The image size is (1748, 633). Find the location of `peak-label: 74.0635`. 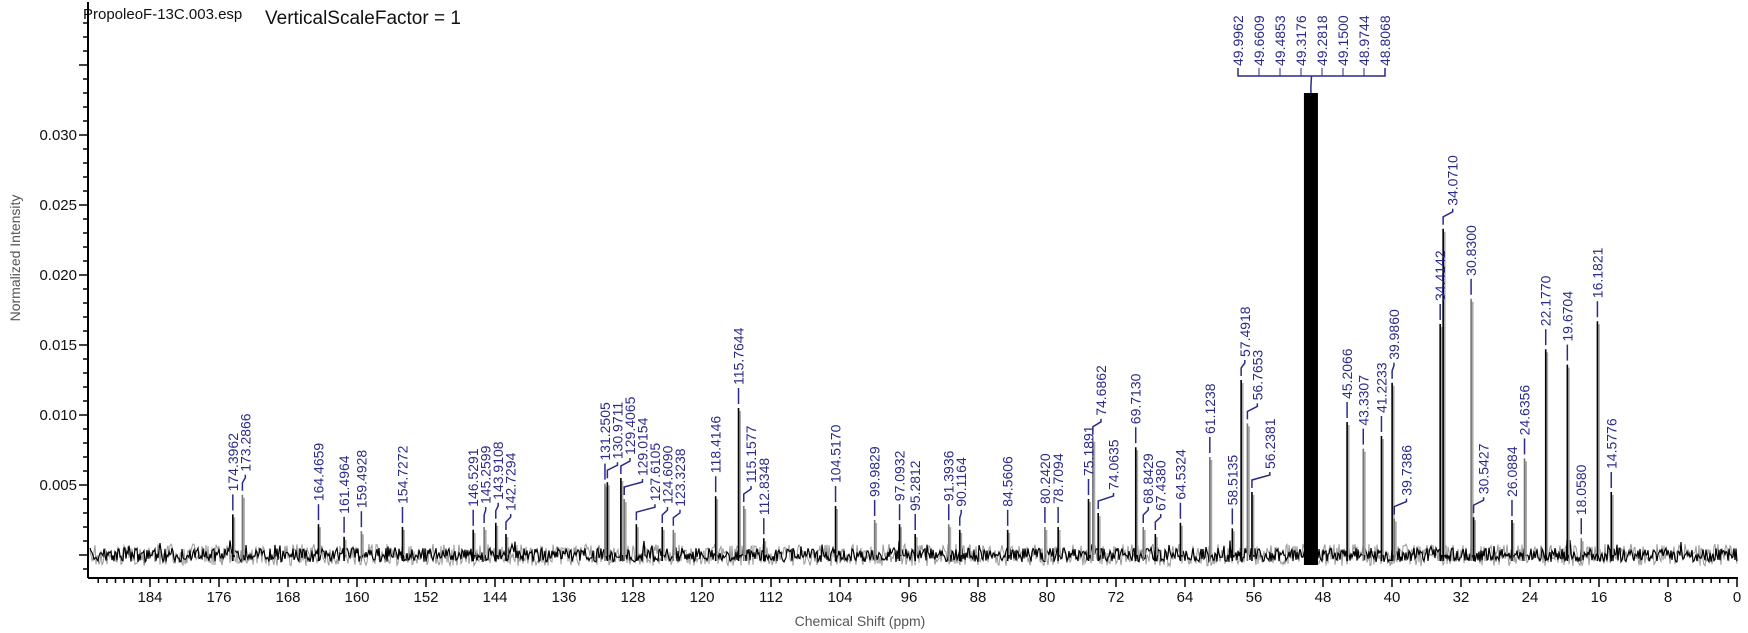

peak-label: 74.0635 is located at coordinates (1113, 464).